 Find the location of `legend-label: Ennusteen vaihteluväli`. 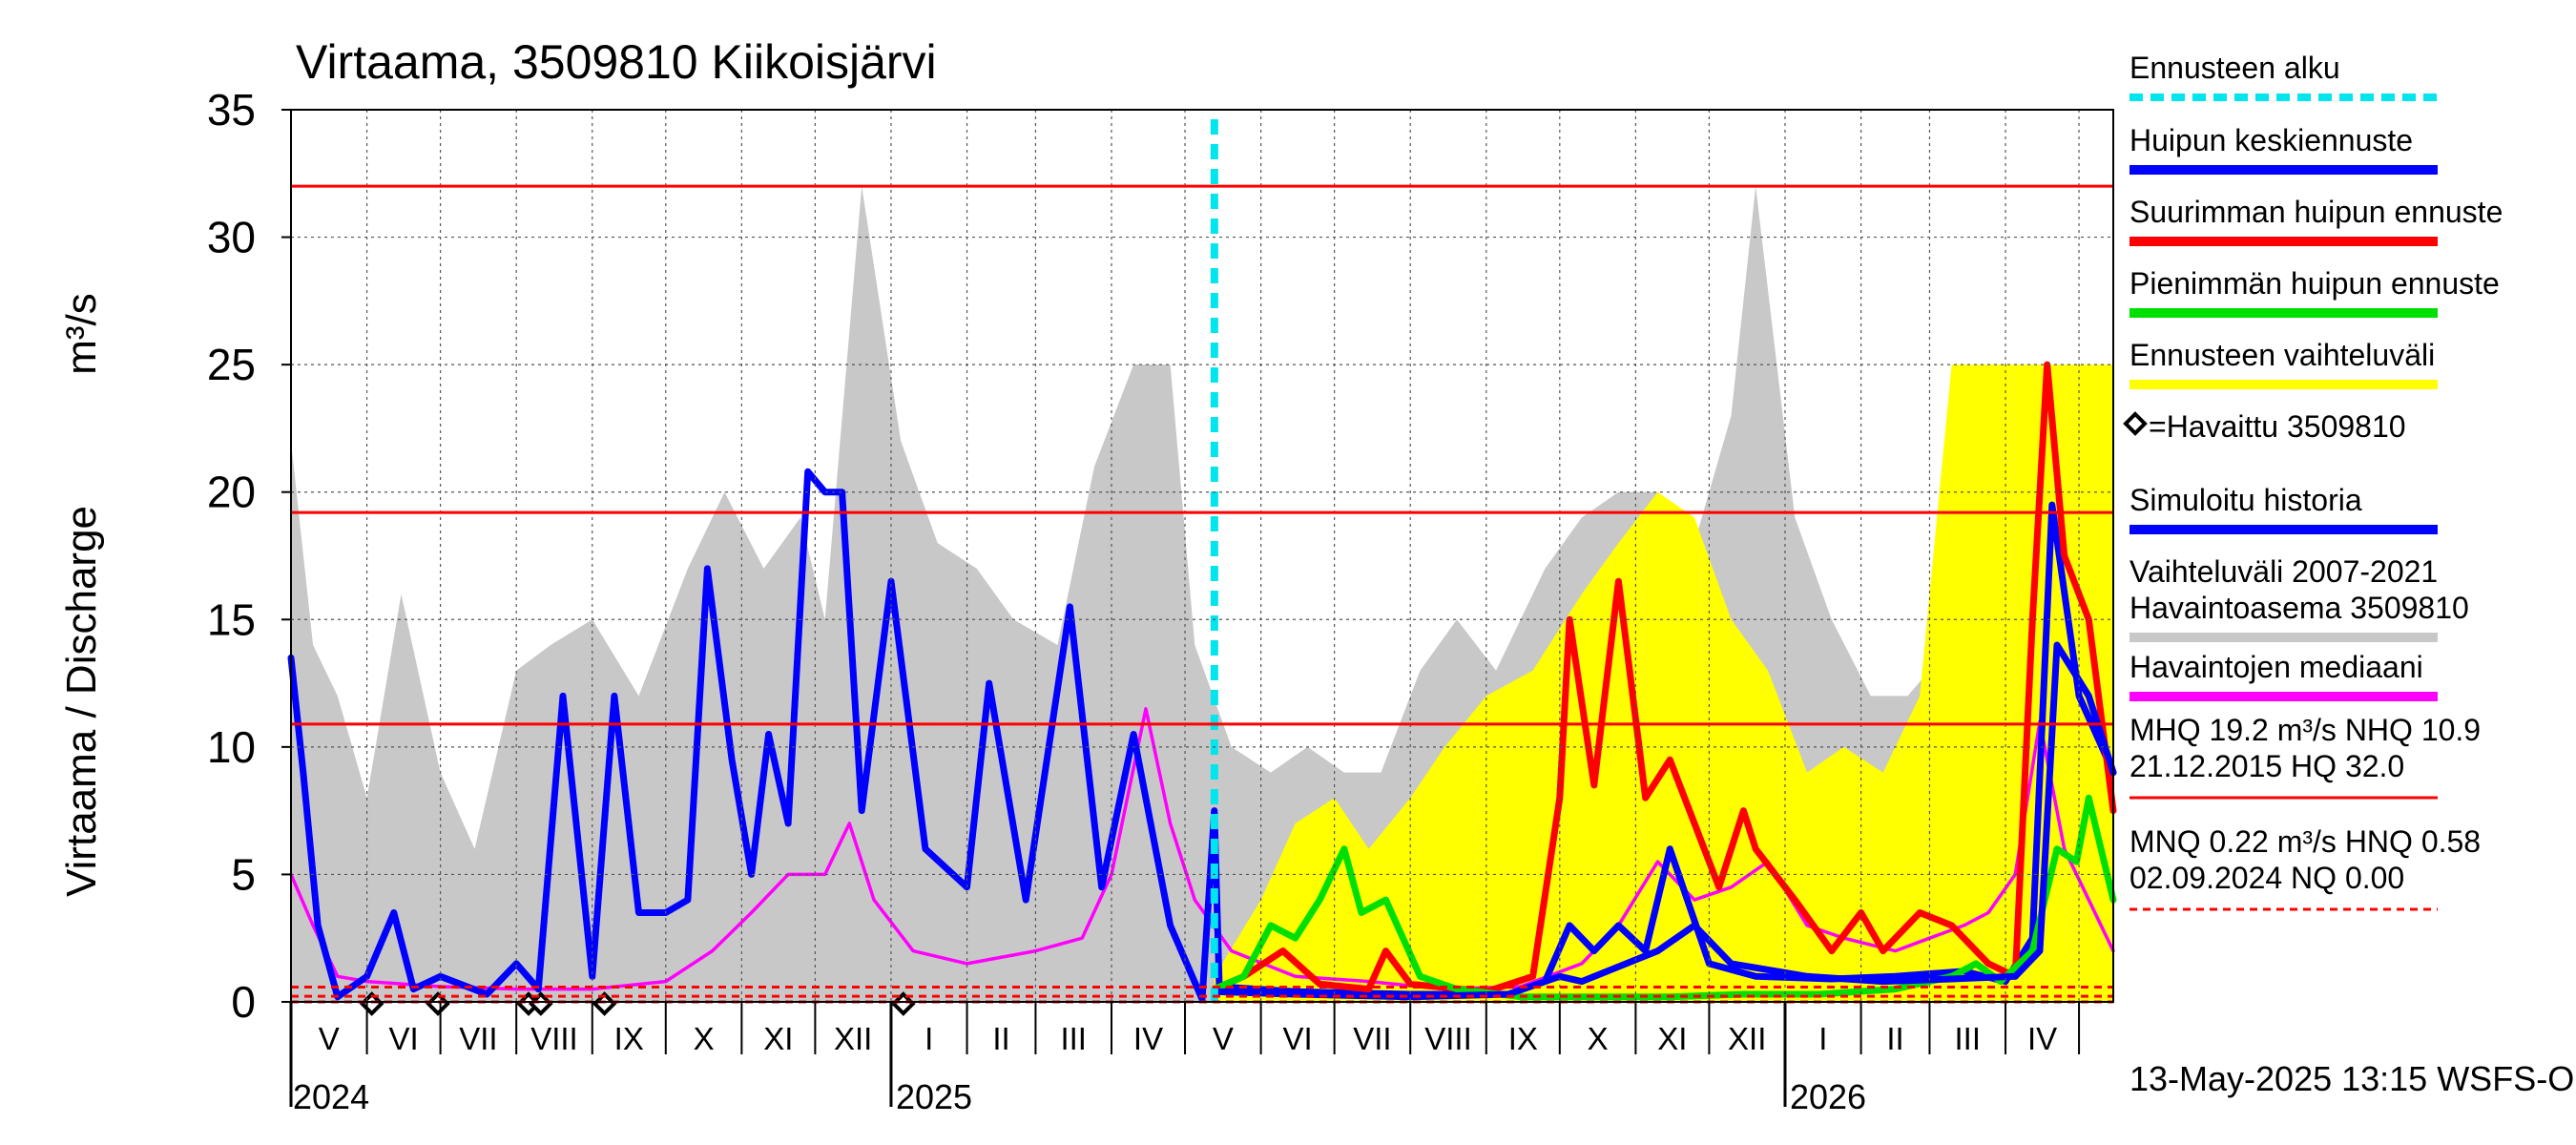

legend-label: Ennusteen vaihteluväli is located at coordinates (2282, 355).